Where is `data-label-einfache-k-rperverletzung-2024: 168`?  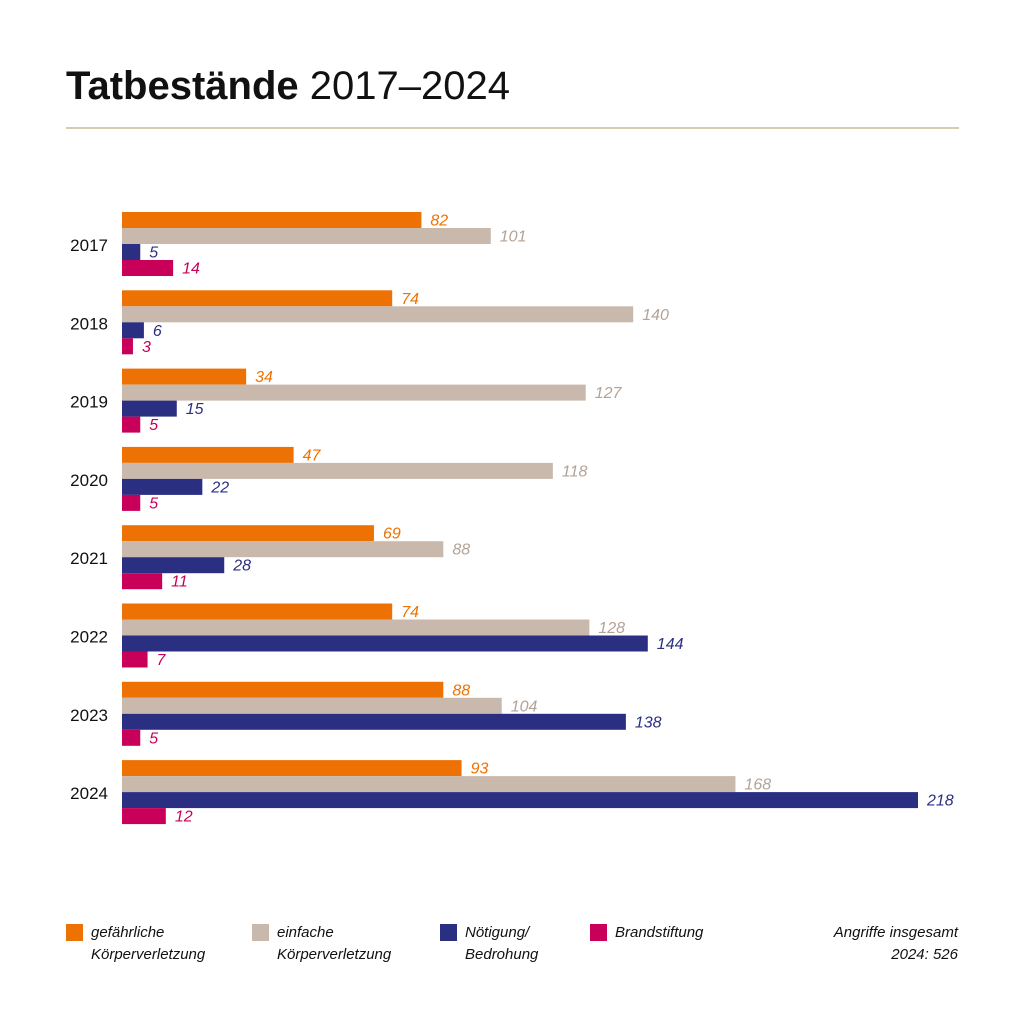 data-label-einfache-k-rperverletzung-2024: 168 is located at coordinates (757, 785).